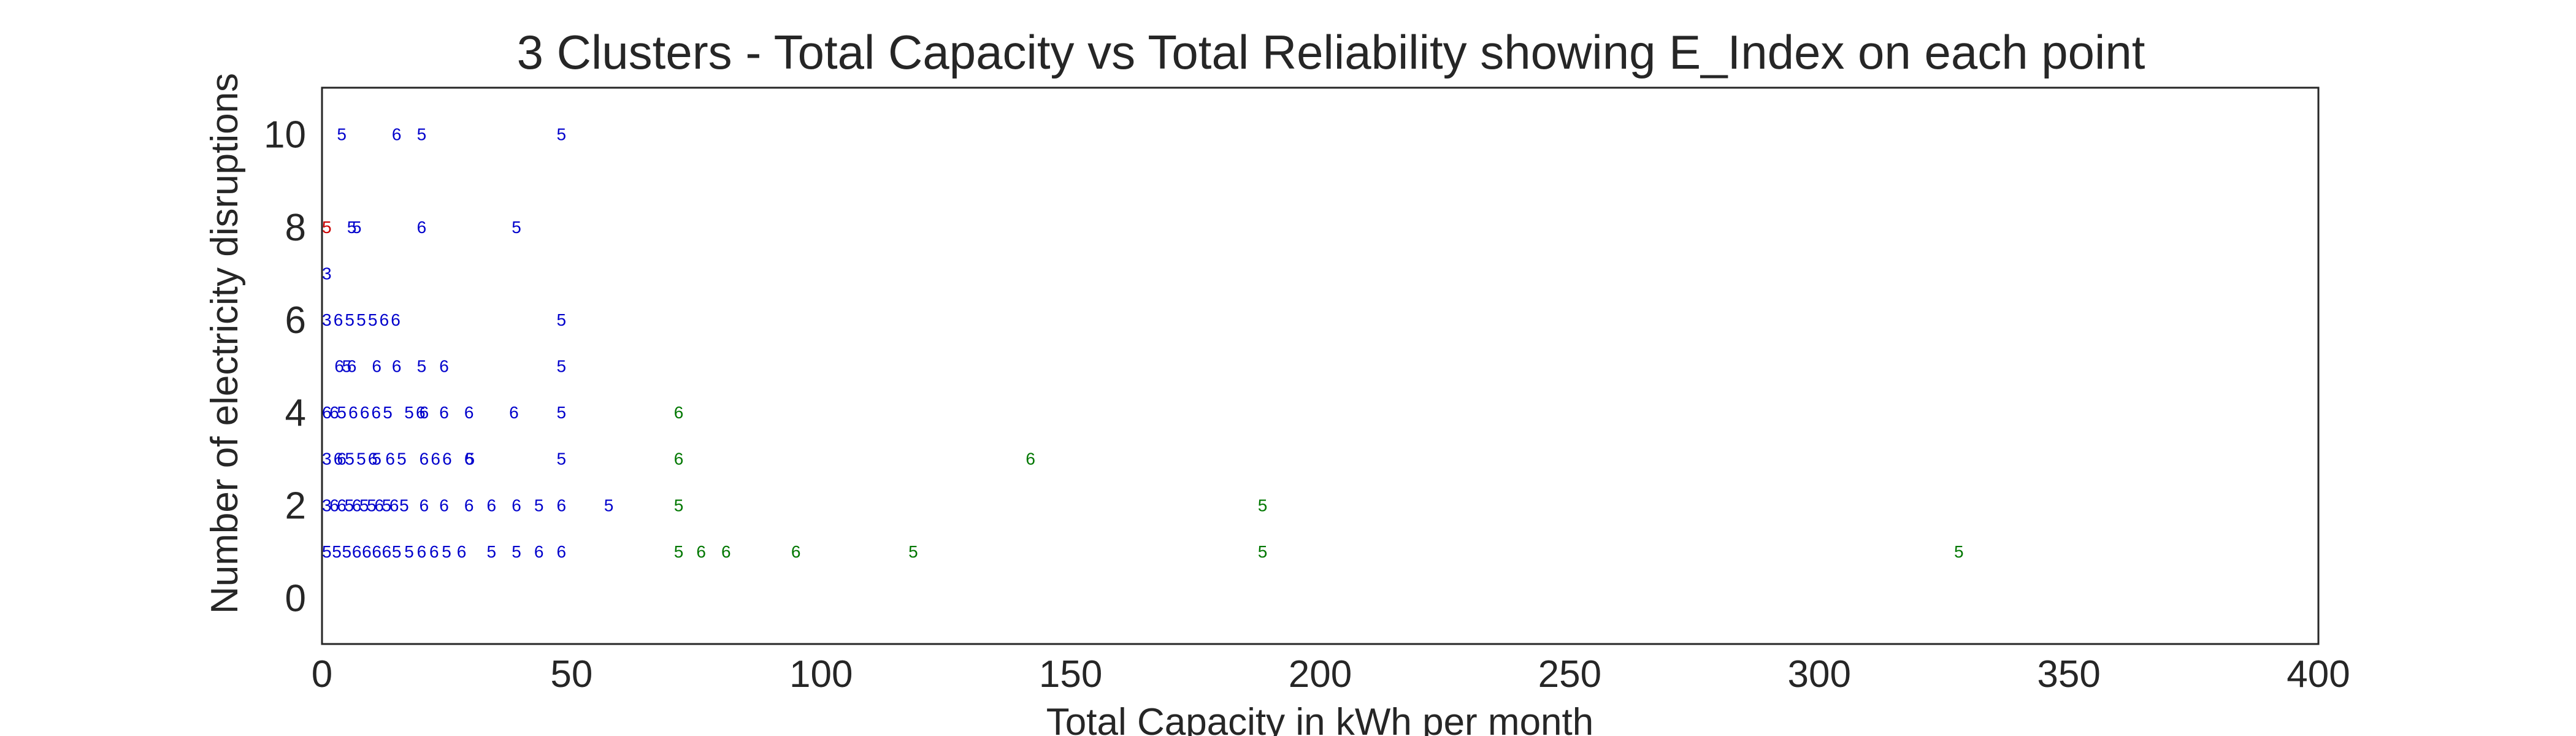 The image size is (2576, 736). Describe the element at coordinates (225, 343) in the screenshot. I see `y-axis-label: Number of electricity disruptions` at that location.